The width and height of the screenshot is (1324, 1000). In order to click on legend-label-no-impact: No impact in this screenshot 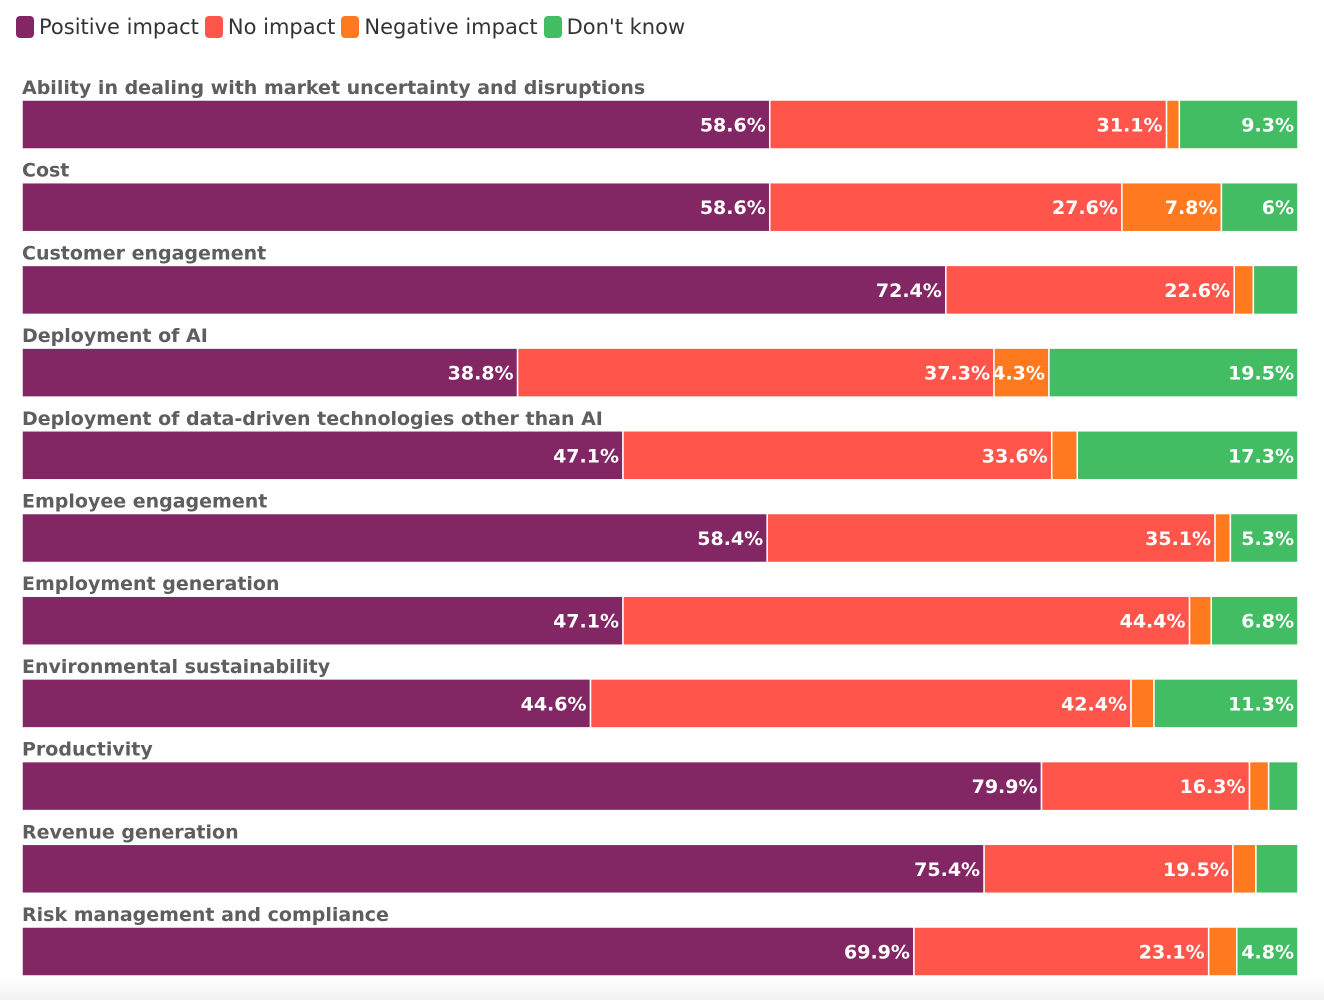, I will do `click(281, 27)`.